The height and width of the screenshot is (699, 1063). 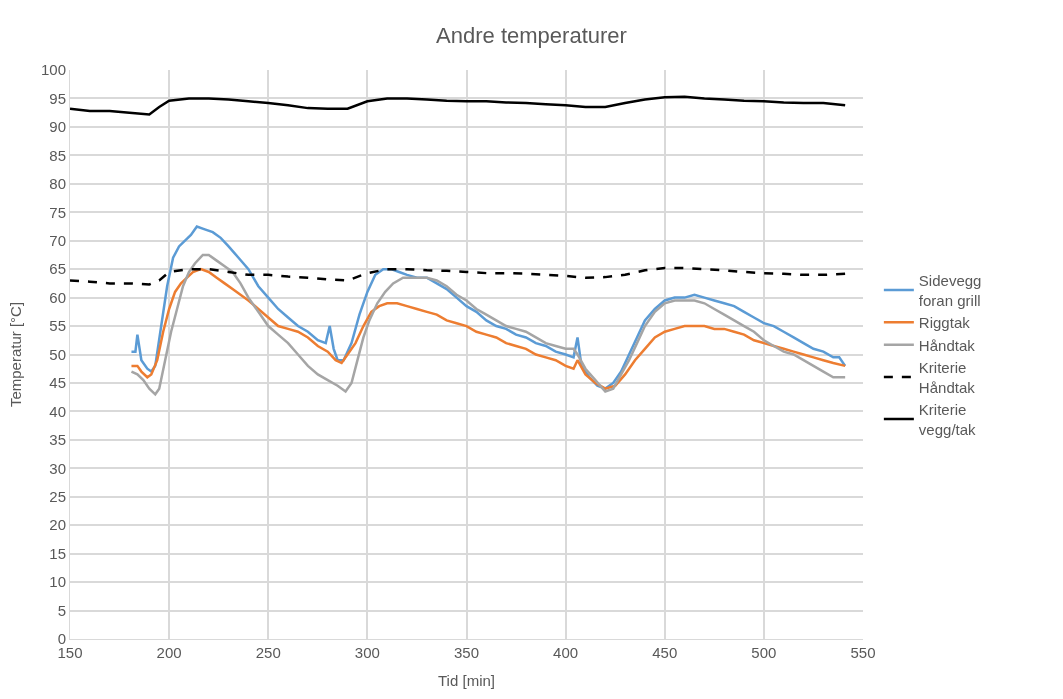 What do you see at coordinates (57, 184) in the screenshot?
I see `y-tick-label: 80` at bounding box center [57, 184].